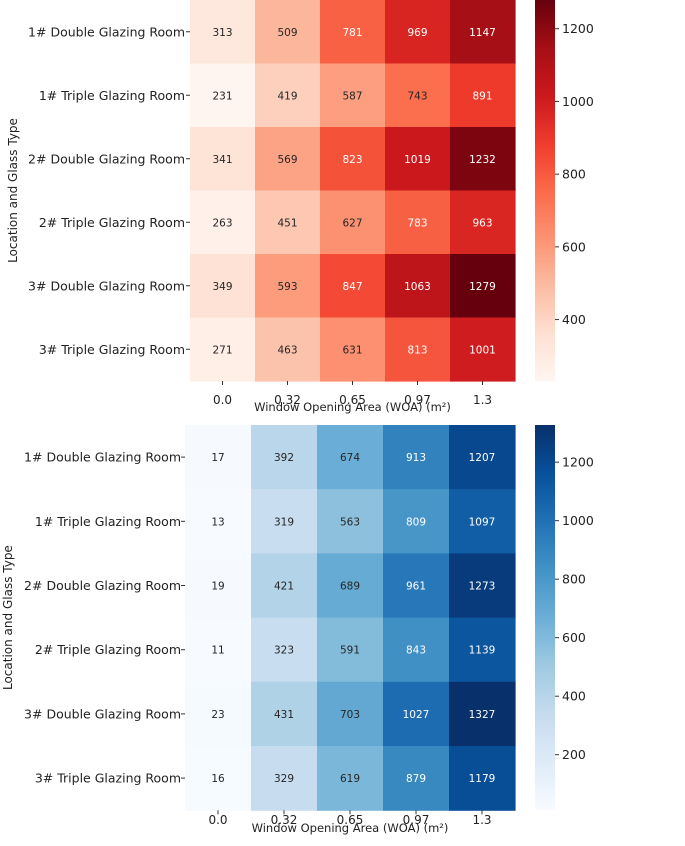 Image resolution: width=685 pixels, height=846 pixels. What do you see at coordinates (482, 779) in the screenshot?
I see `cell-value-label: 1179` at bounding box center [482, 779].